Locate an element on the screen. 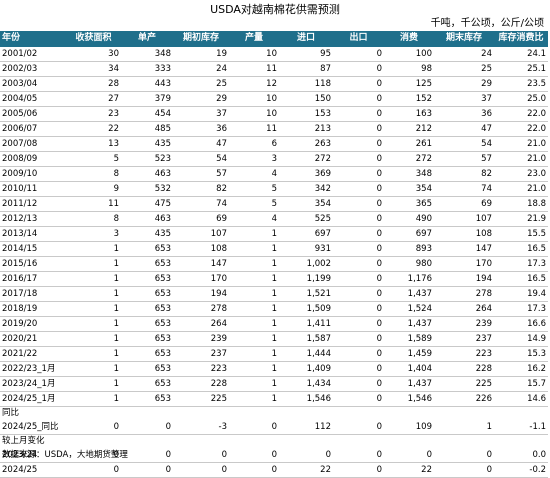 The image size is (550, 478). table-cell: 1,002 is located at coordinates (306, 264).